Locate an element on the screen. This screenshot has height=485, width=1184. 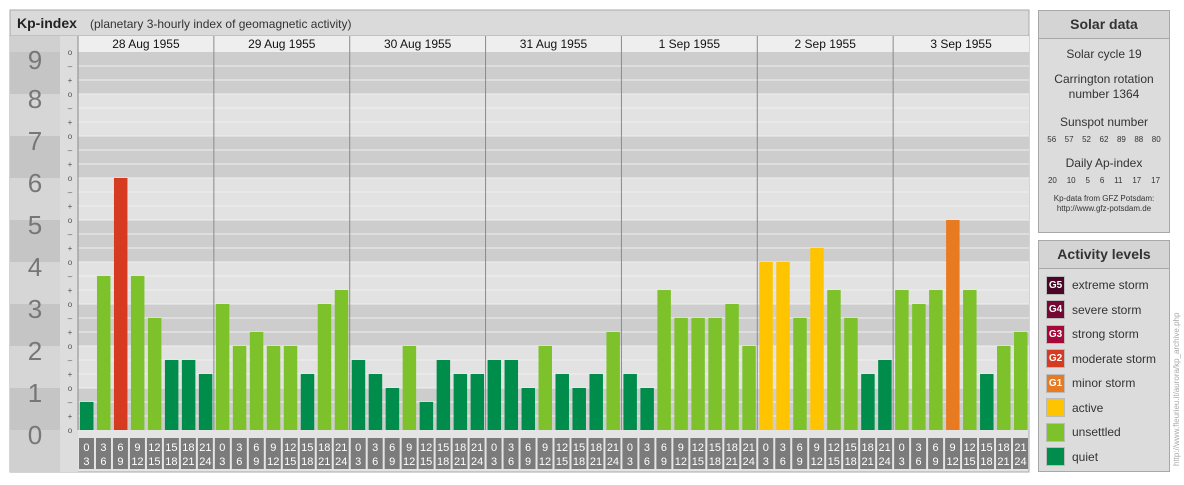
y-tick-label: 6 is located at coordinates (35, 183).